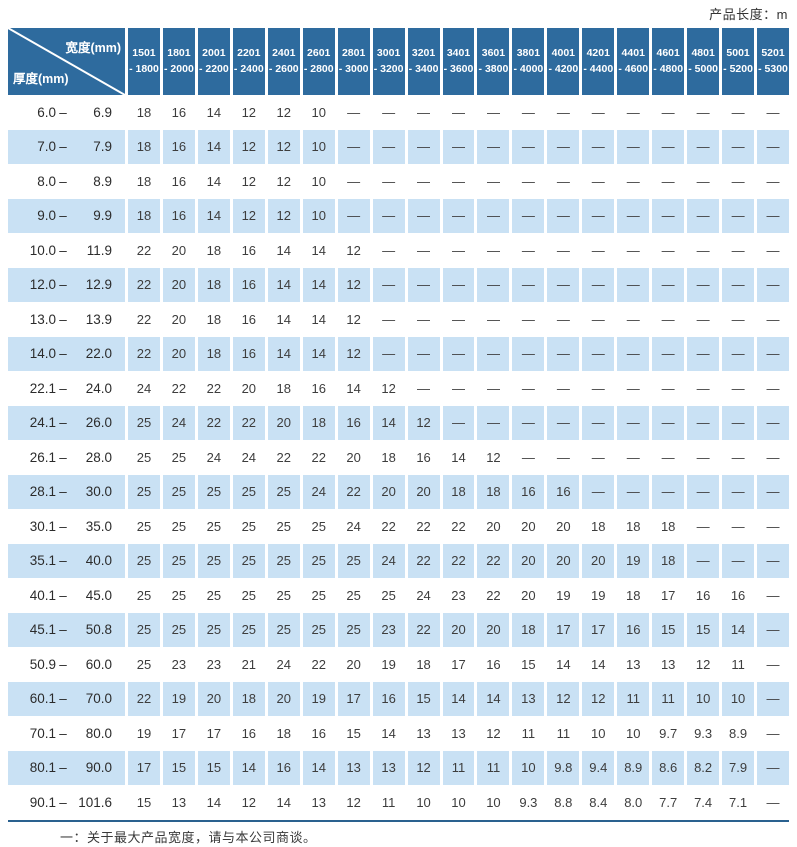 The width and height of the screenshot is (797, 847). I want to click on thickness-range-label: 70.1–80.0, so click(70, 733).